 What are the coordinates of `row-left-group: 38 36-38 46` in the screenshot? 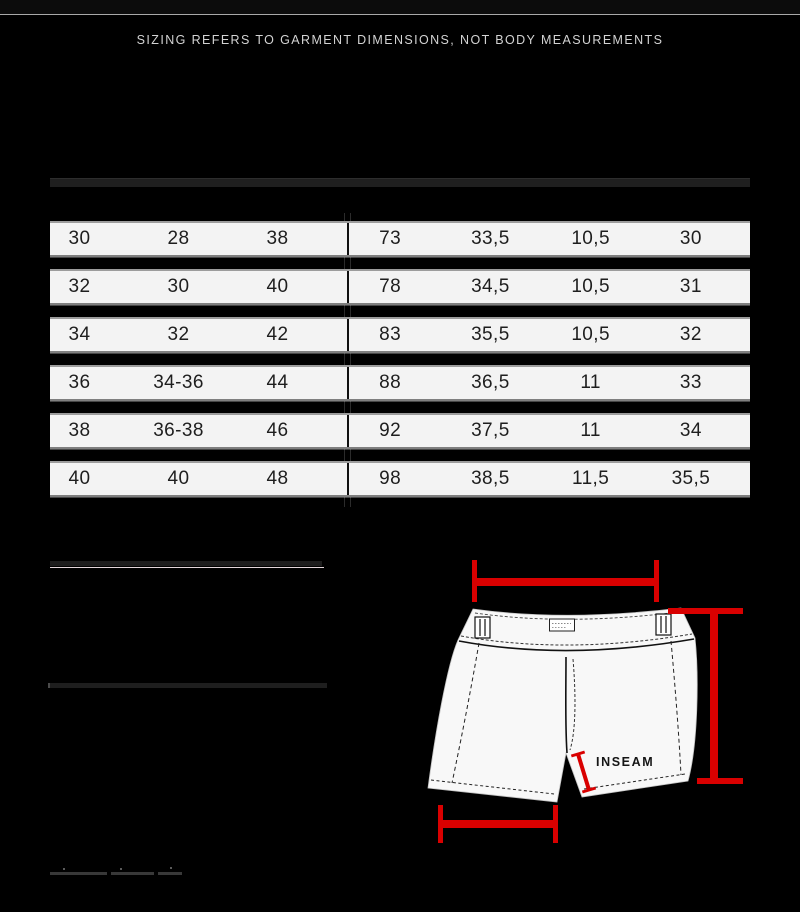 It's located at (198, 431).